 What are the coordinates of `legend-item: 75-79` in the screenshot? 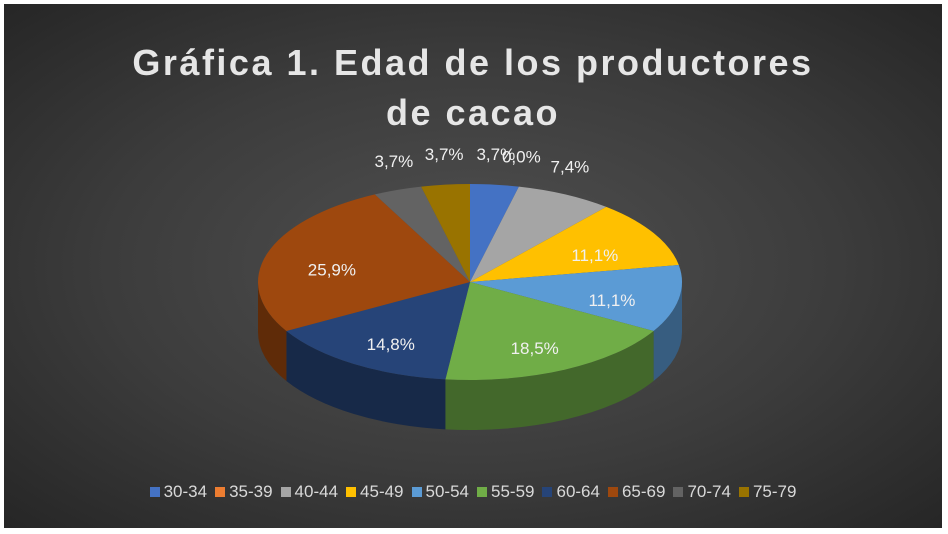 It's located at (767, 492).